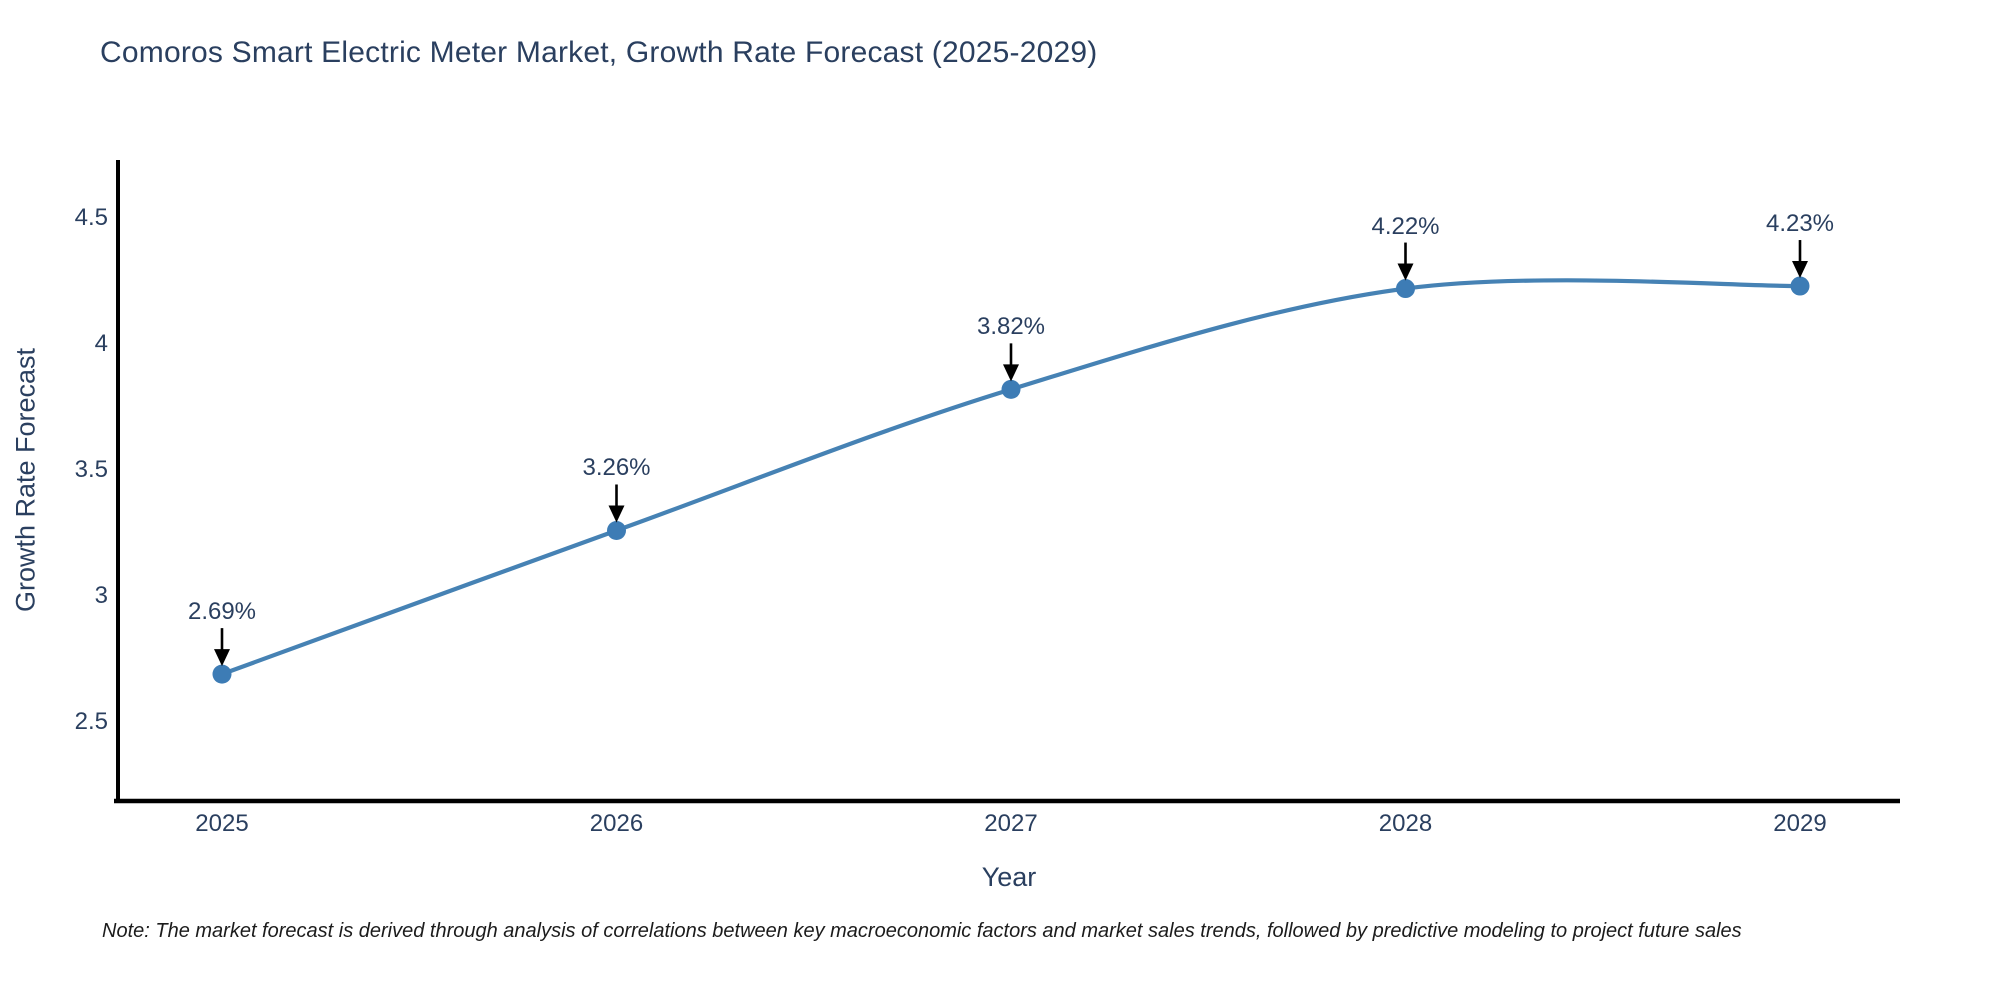 The width and height of the screenshot is (2000, 1000). Describe the element at coordinates (1800, 224) in the screenshot. I see `point-value-label: 4.23%` at that location.